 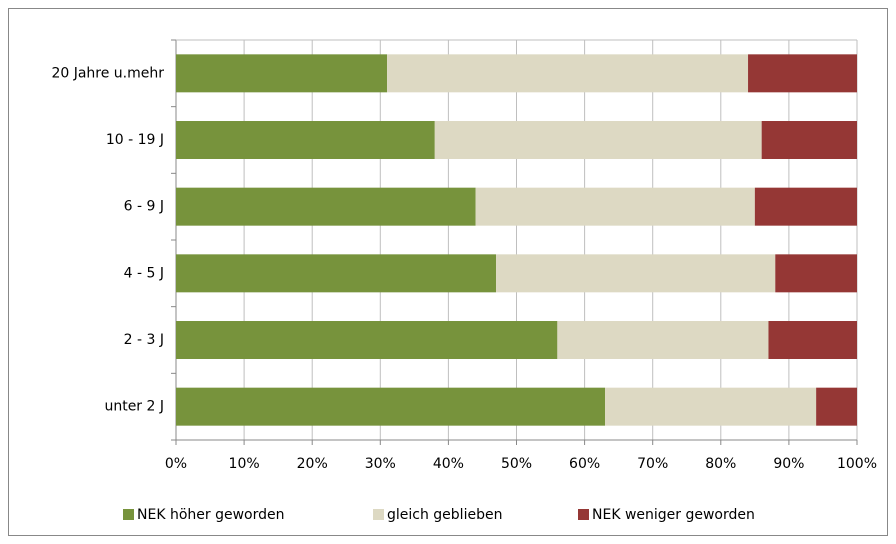 I want to click on x-tick-label: 0%, so click(x=176, y=464).